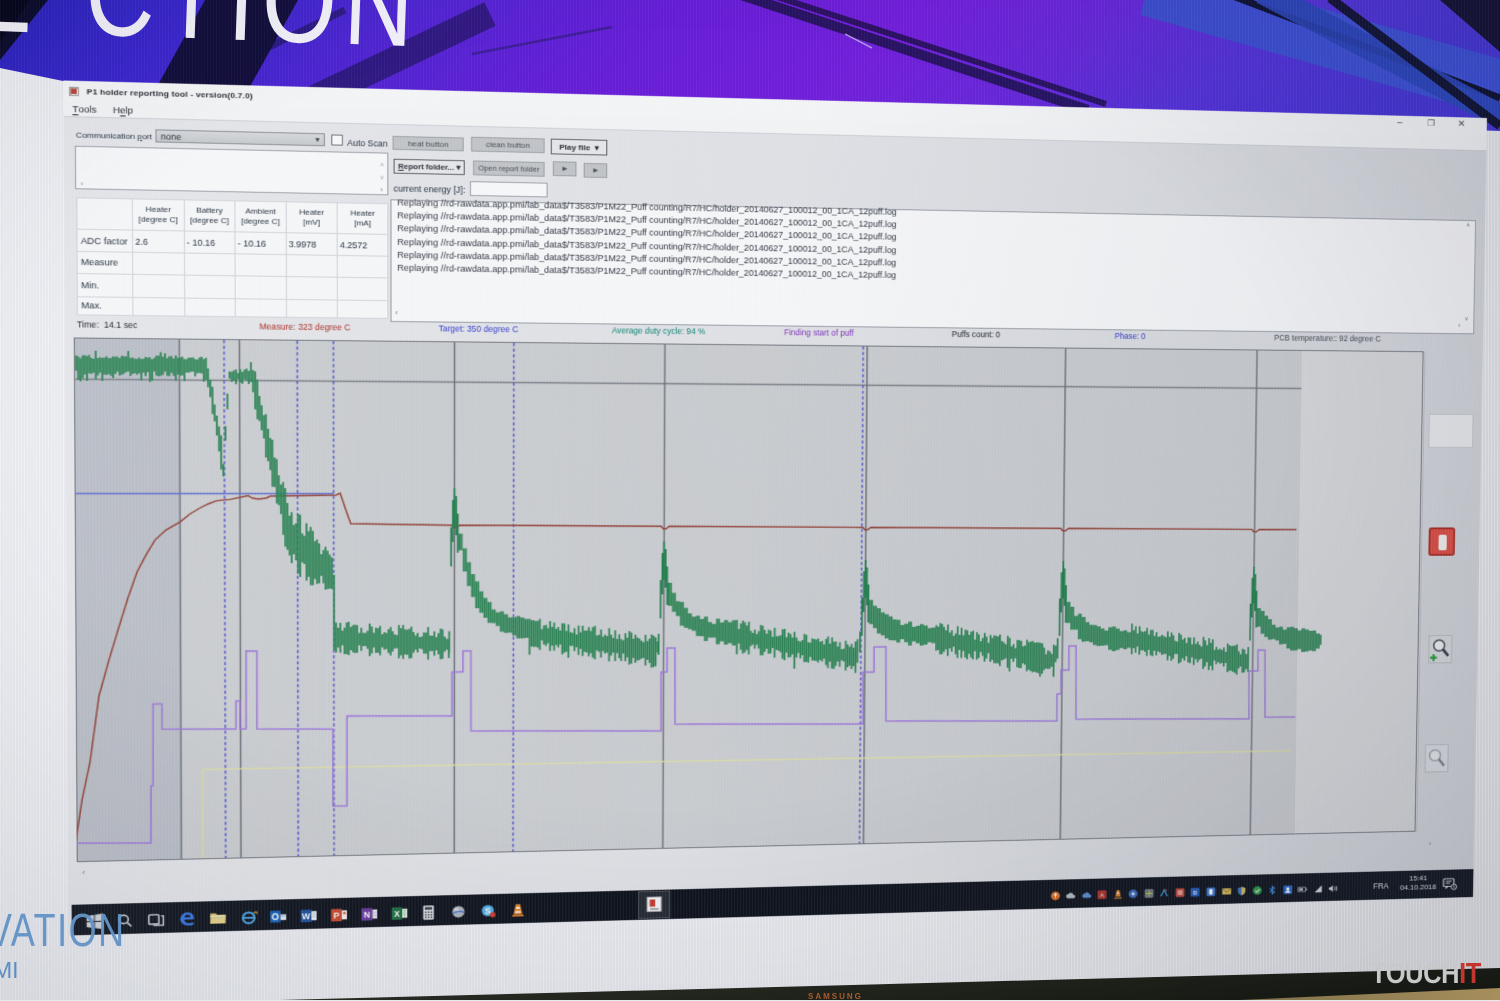 The image size is (1500, 1001). I want to click on svg-text: X, so click(396, 913).